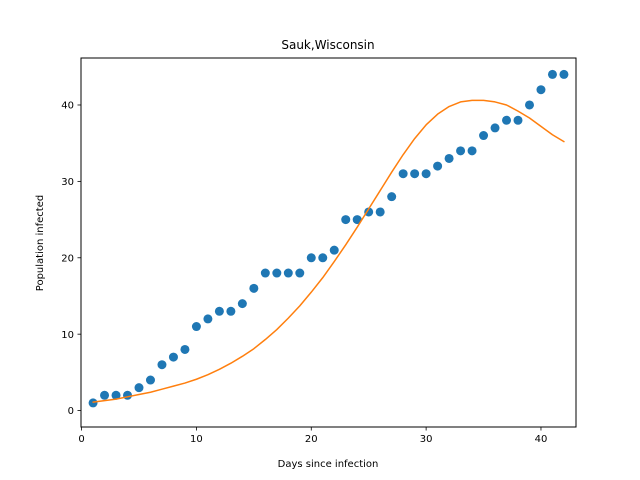 The height and width of the screenshot is (480, 640). What do you see at coordinates (67, 258) in the screenshot?
I see `y-tick-label: 20` at bounding box center [67, 258].